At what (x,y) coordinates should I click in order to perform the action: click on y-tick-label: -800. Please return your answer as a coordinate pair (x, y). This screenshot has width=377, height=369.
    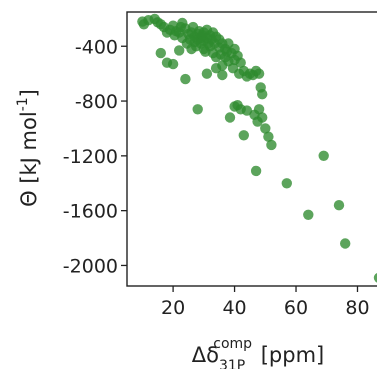
    Looking at the image, I should click on (96, 102).